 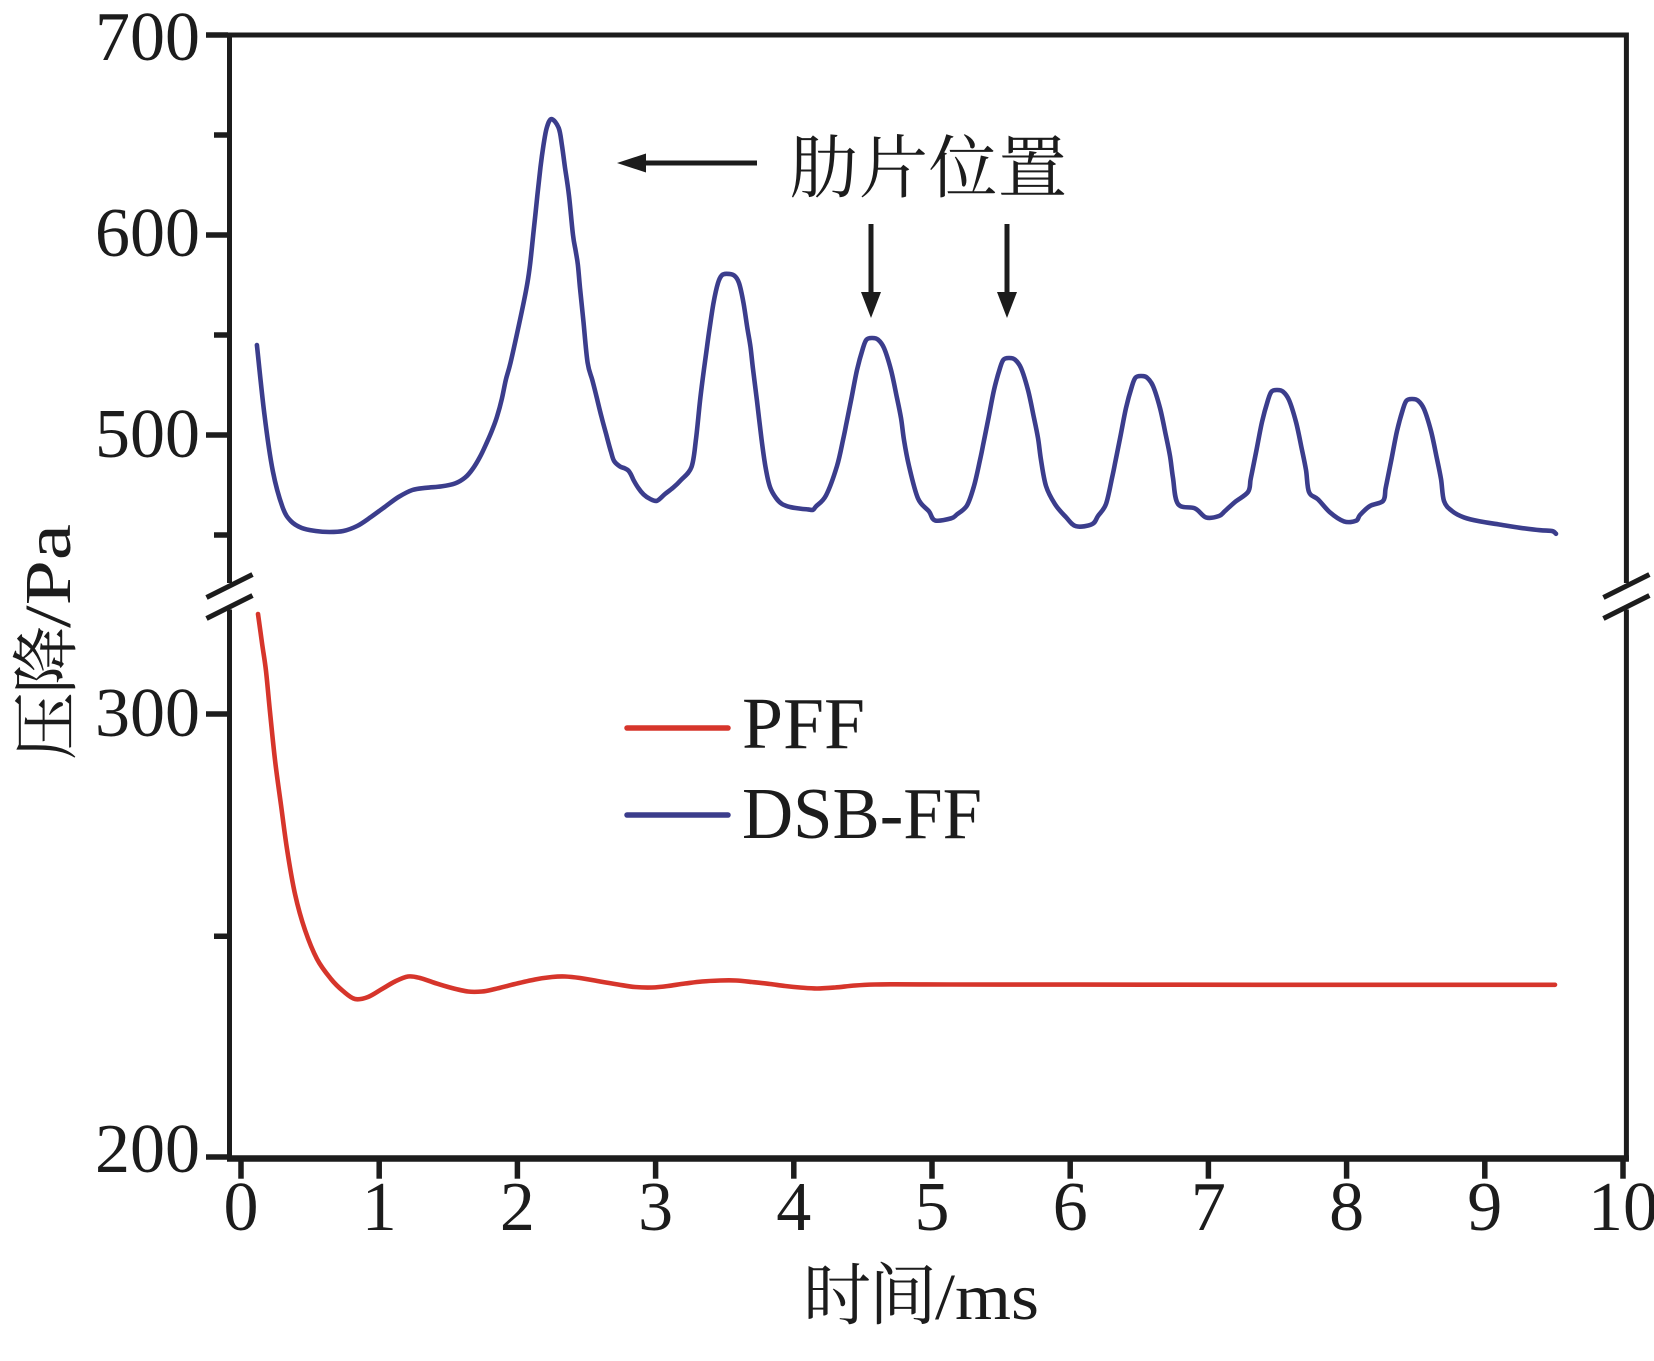 What do you see at coordinates (1484, 1207) in the screenshot?
I see `svg-text: 9` at bounding box center [1484, 1207].